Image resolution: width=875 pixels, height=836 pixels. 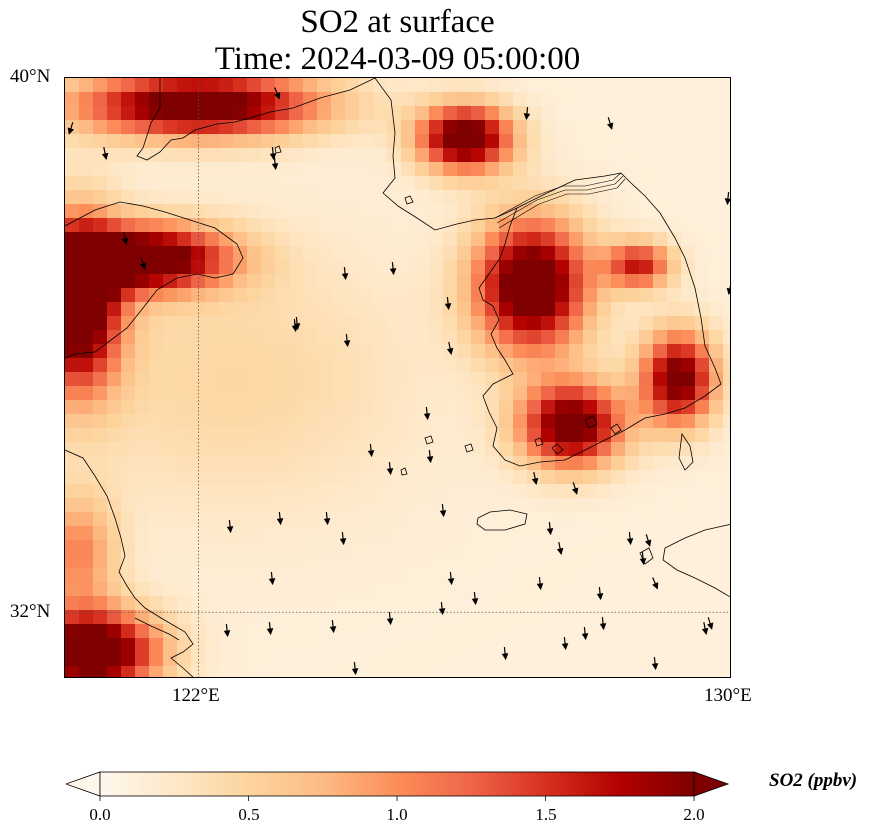 I want to click on map-title: SO2 at surface, so click(x=397, y=22).